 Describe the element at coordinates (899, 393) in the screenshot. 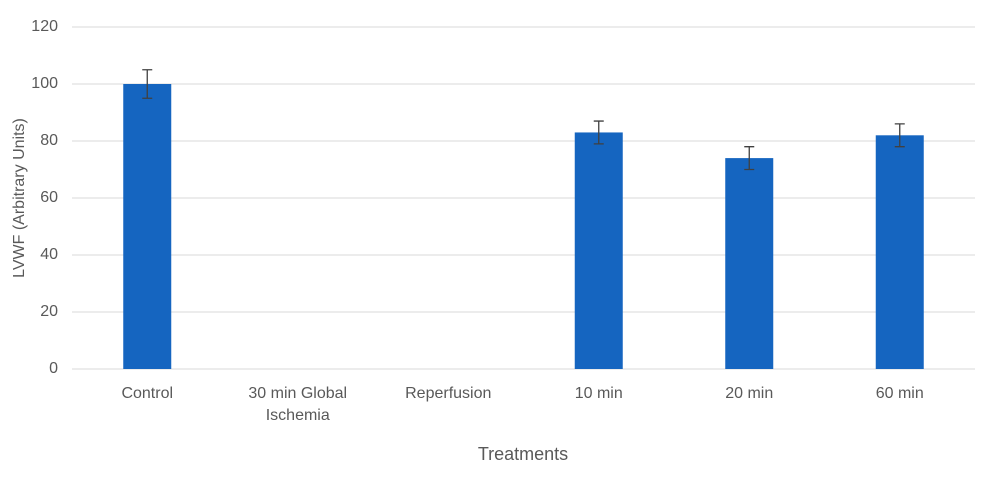

I see `x-tick-label: 60 min` at that location.